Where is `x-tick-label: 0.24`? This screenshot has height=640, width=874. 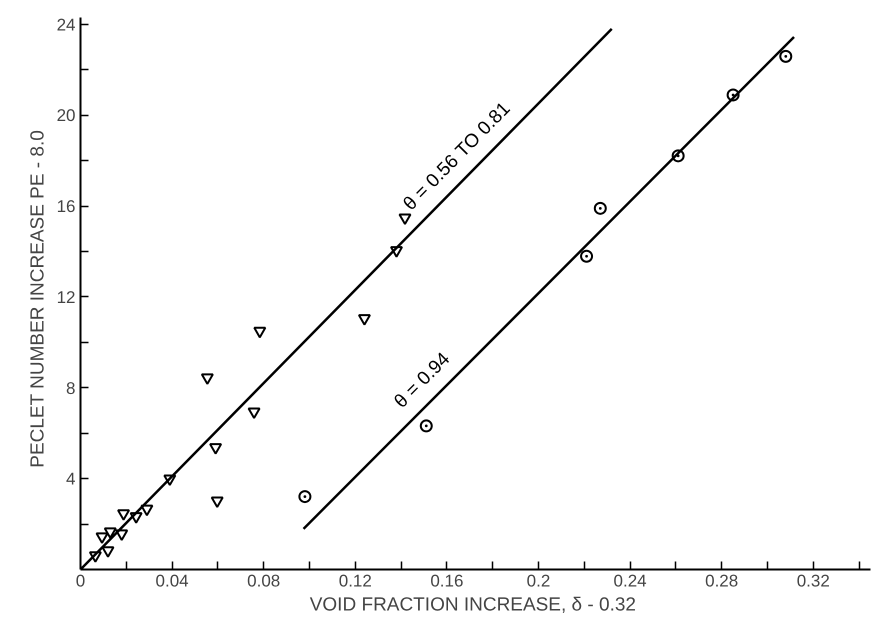
x-tick-label: 0.24 is located at coordinates (630, 581).